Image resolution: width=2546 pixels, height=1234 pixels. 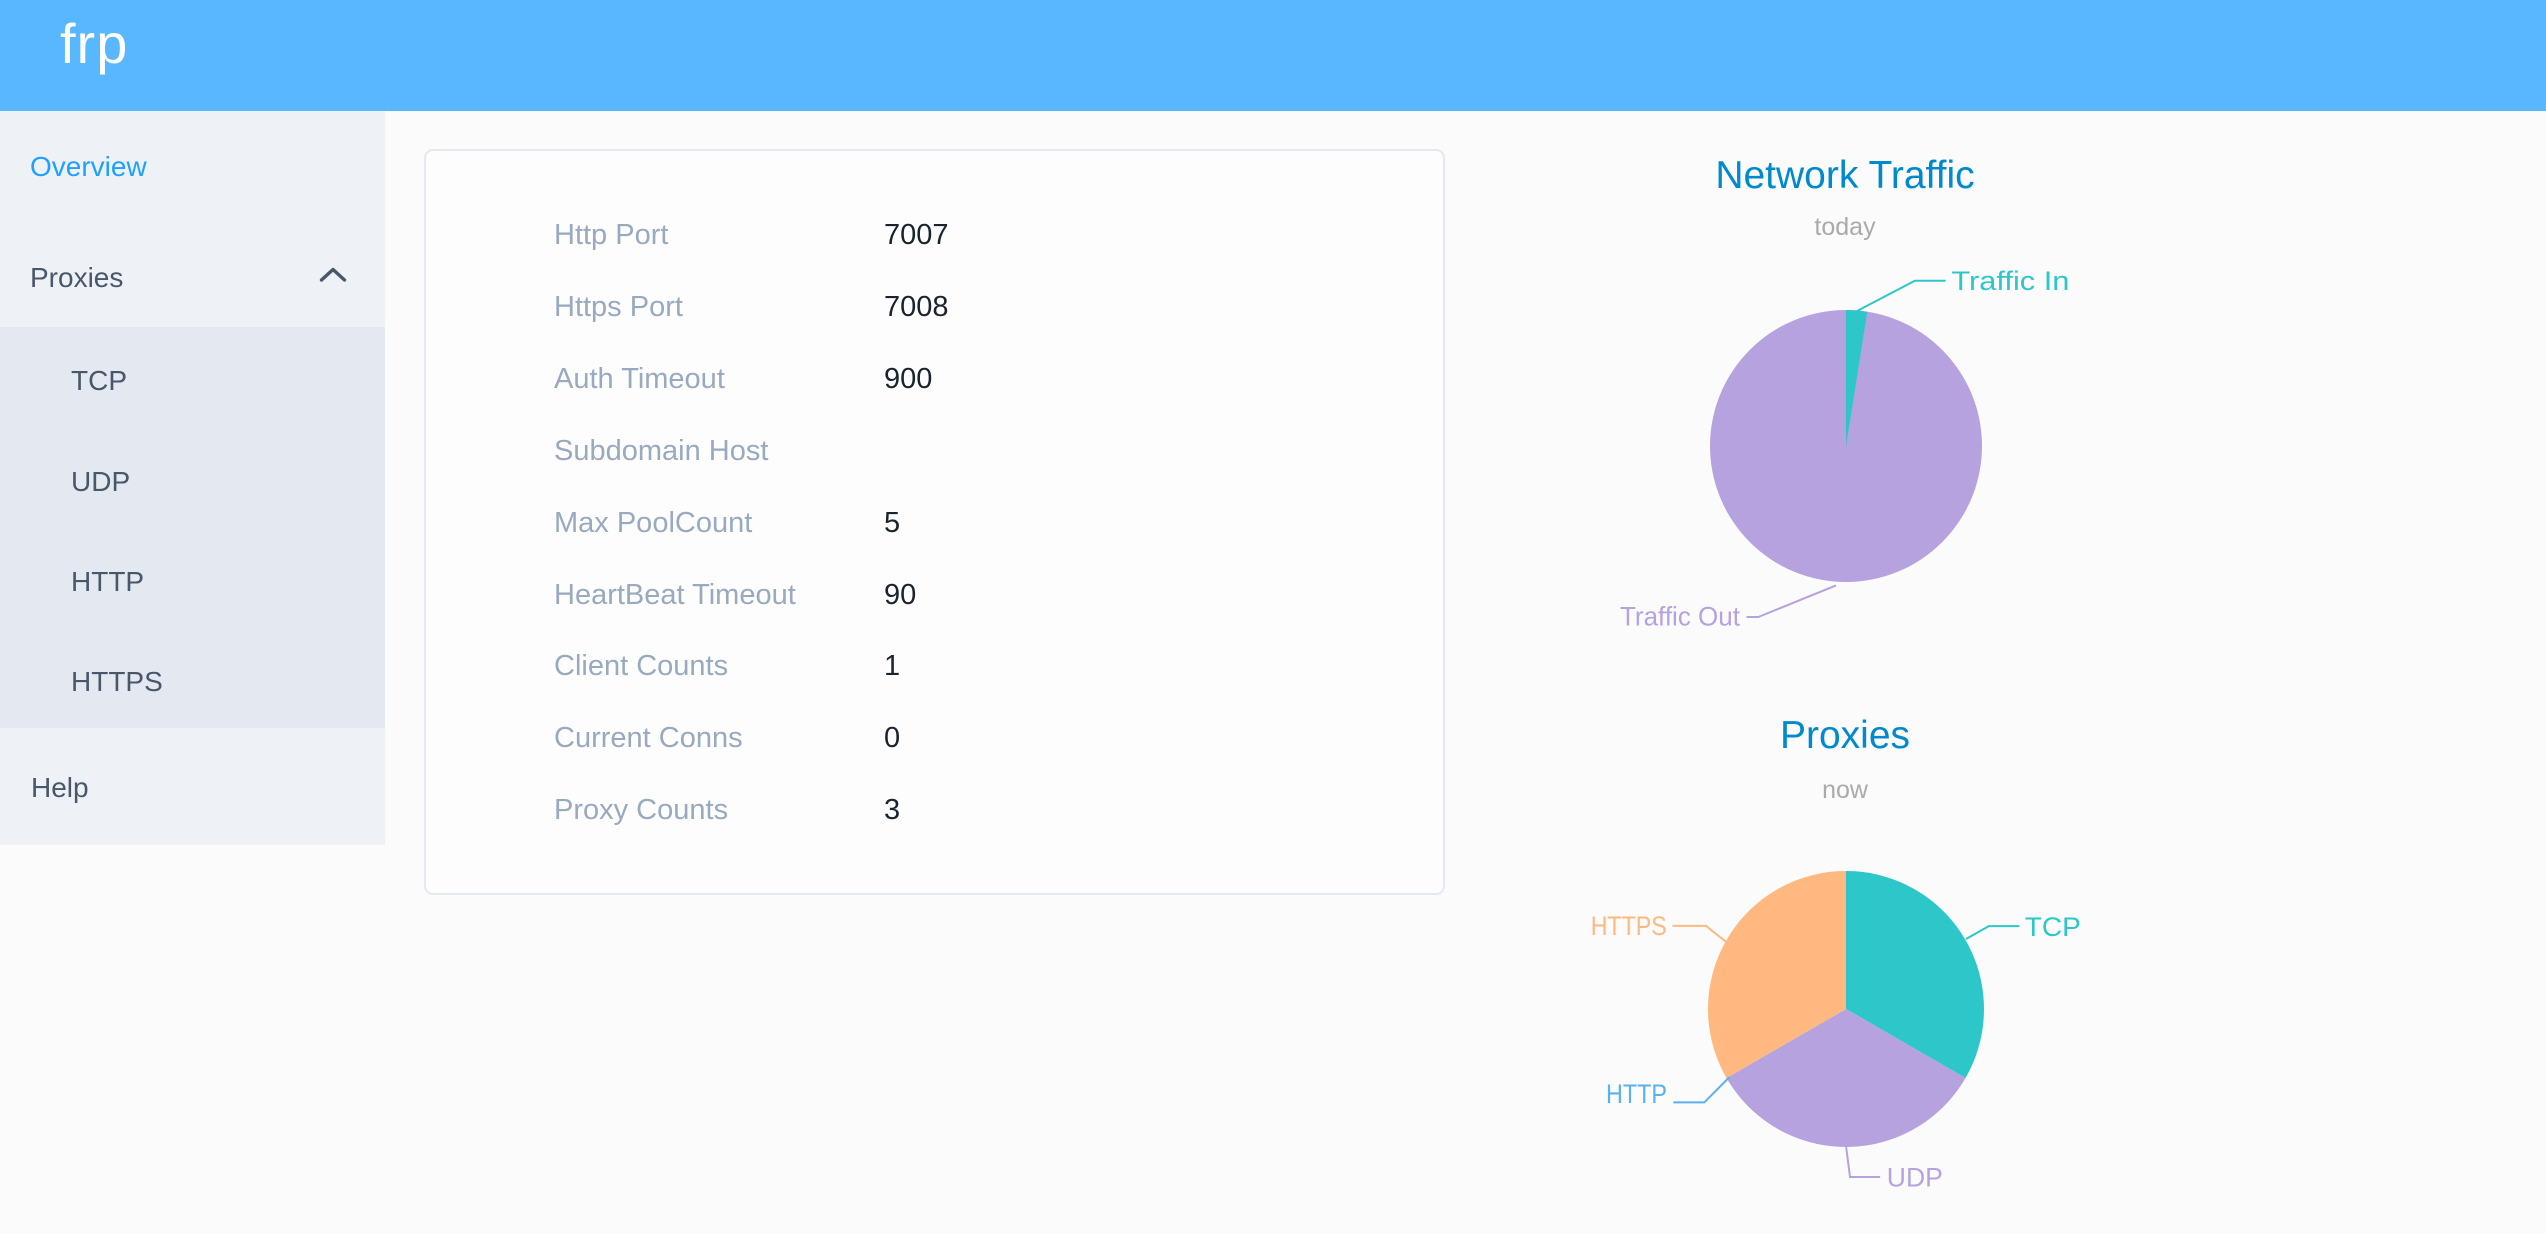 I want to click on svg-text: today, so click(x=1845, y=227).